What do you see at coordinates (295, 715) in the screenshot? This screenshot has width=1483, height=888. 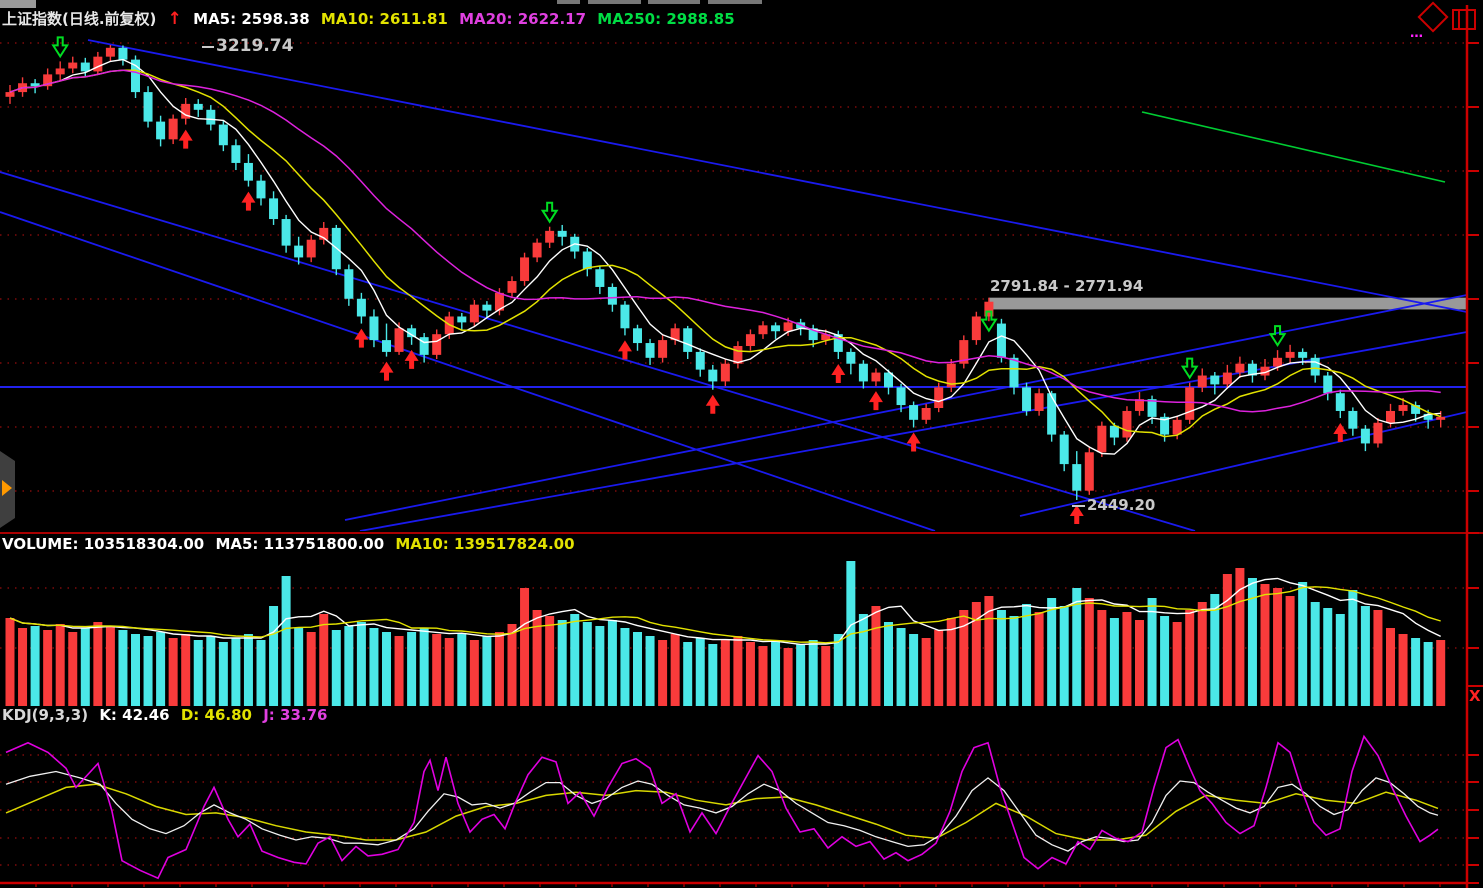 I see `kdj-j-value: J: 33.76` at bounding box center [295, 715].